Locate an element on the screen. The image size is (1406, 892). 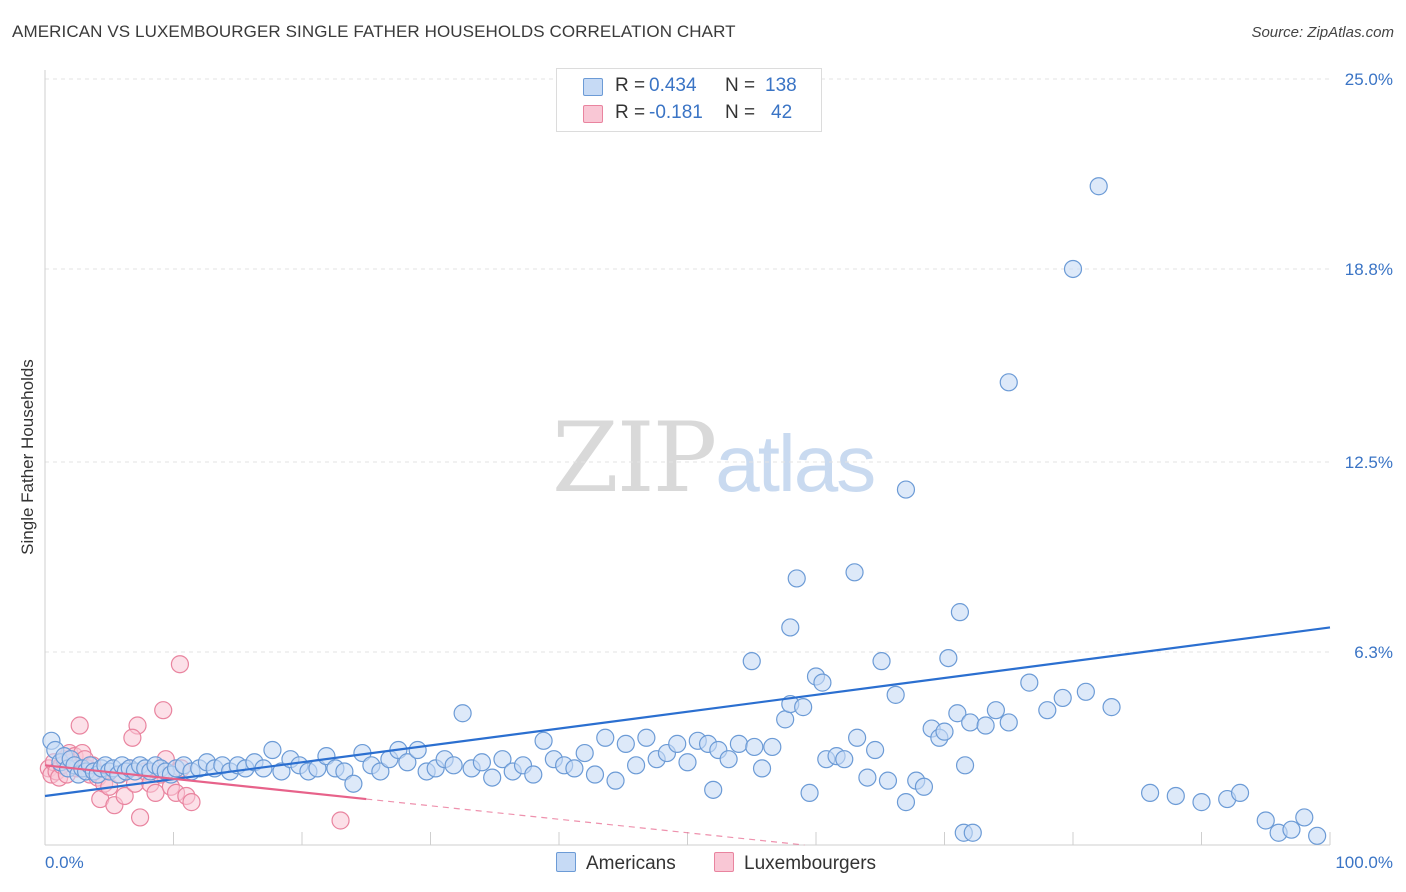
correlation-legend: R = 0.434 N = 138 R = -0.181 N = 42 is located at coordinates (689, 100).